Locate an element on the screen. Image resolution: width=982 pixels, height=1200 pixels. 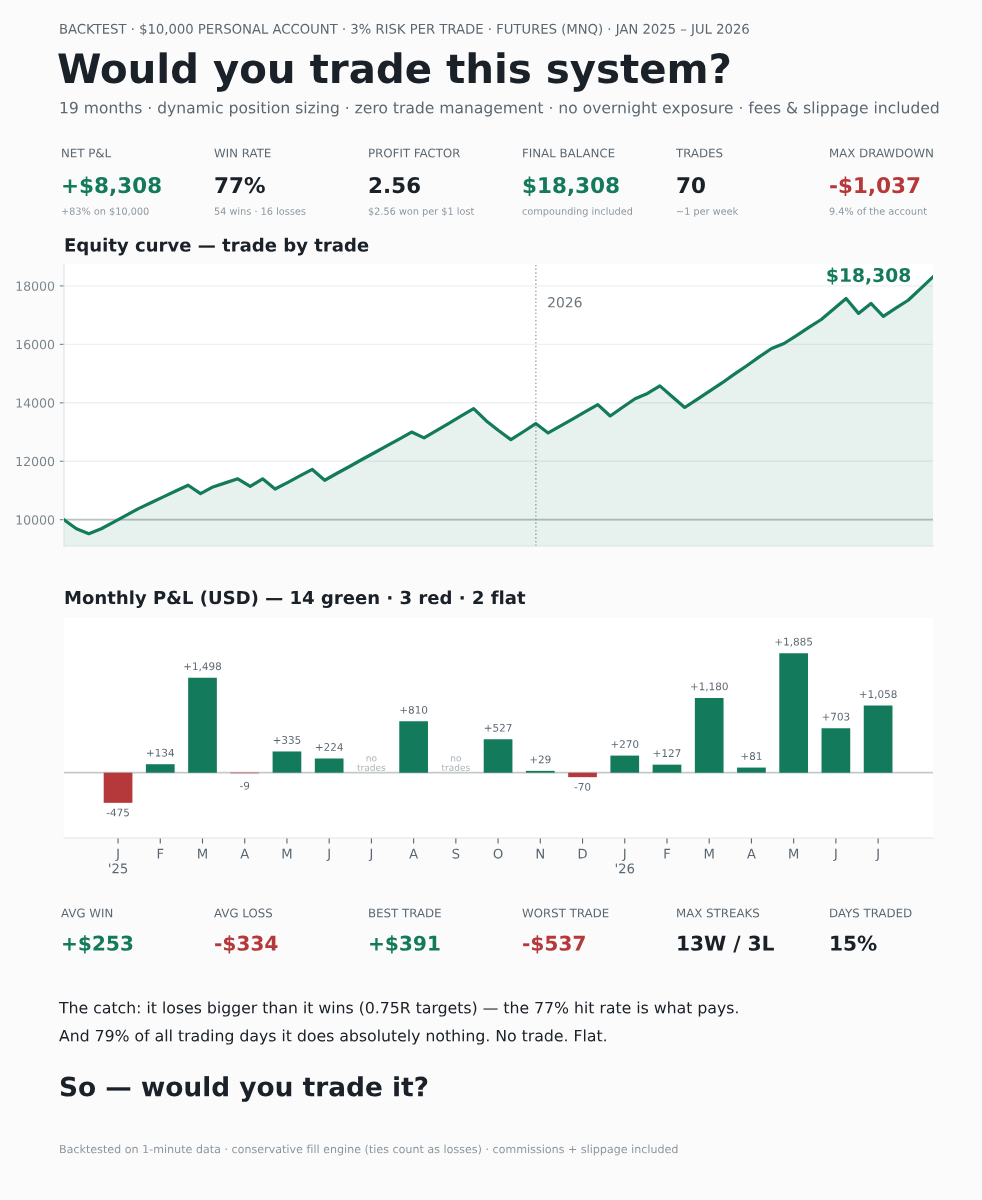
y-tick-label: 12000 is located at coordinates (35, 461).